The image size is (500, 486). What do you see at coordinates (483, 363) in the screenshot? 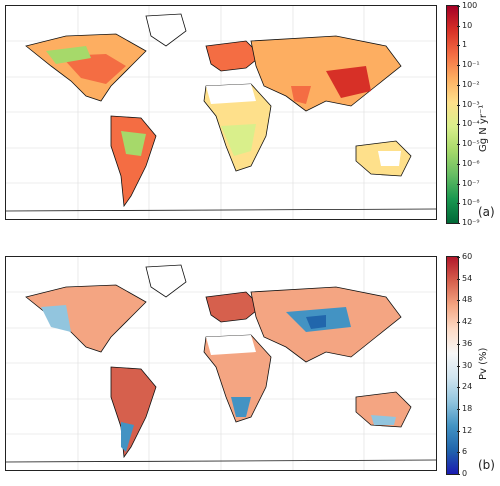
I see `colorbar-b-label: Pv (%)` at bounding box center [483, 363].